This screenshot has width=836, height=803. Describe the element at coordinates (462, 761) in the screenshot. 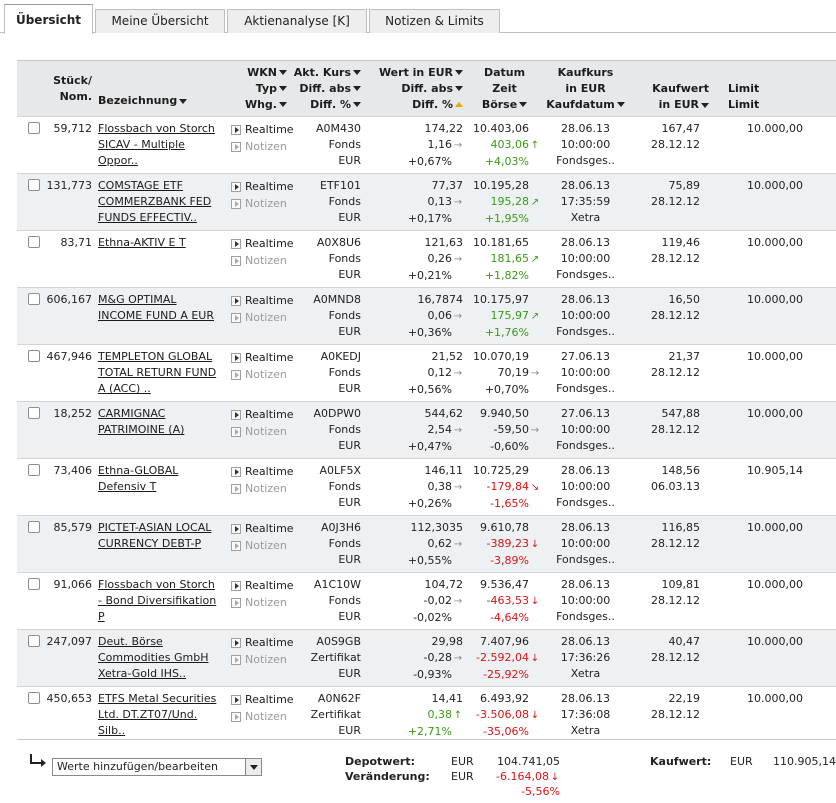

I see `depotwert-currency: EUR` at that location.